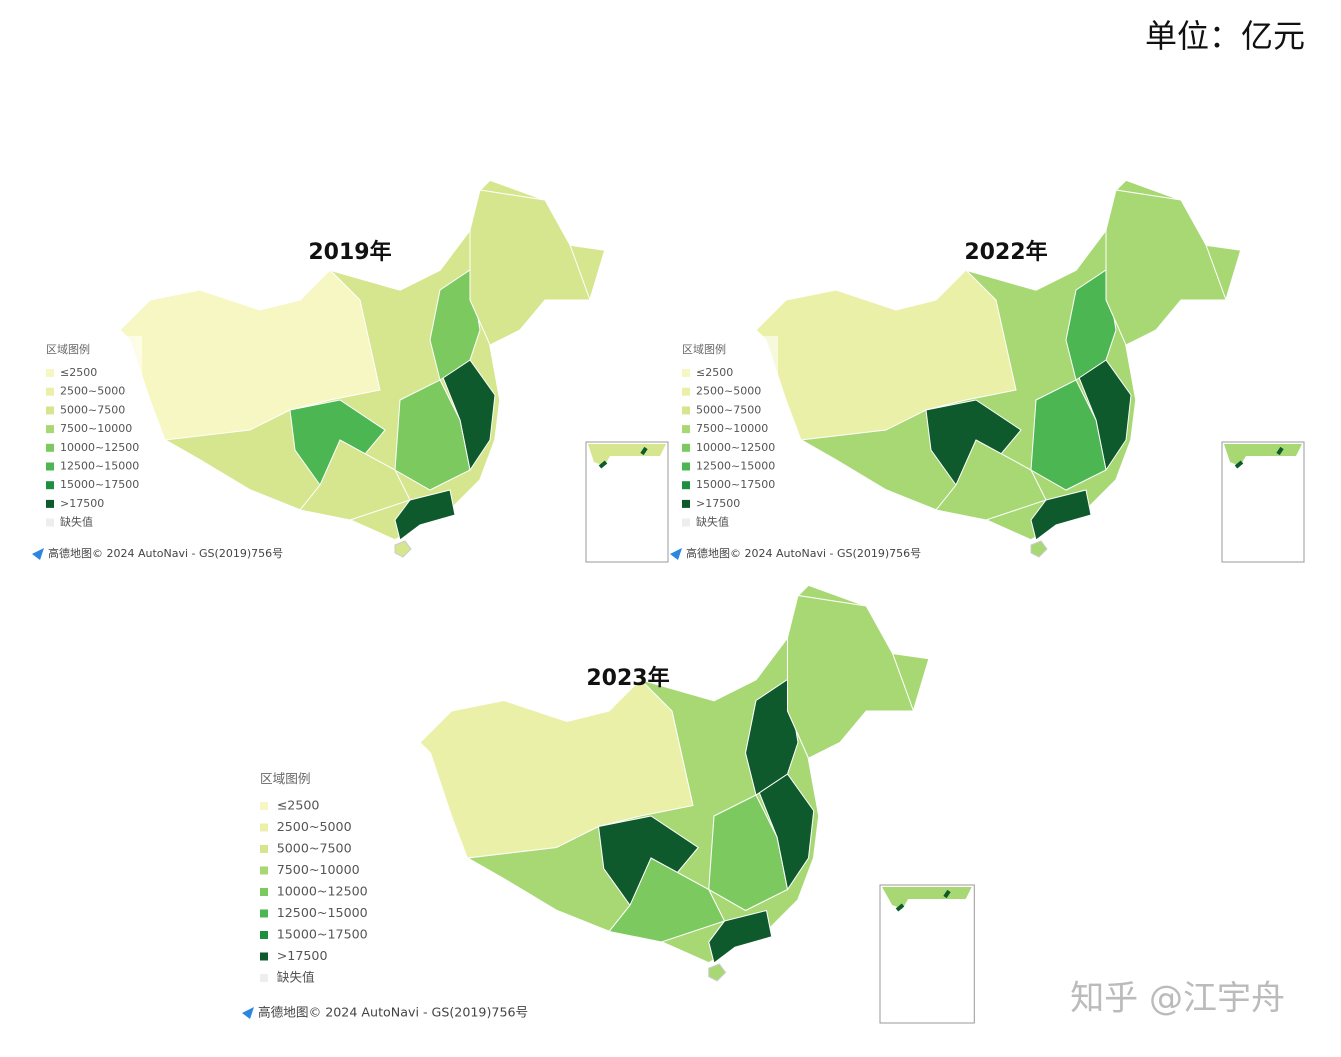 Image resolution: width=1341 pixels, height=1057 pixels. What do you see at coordinates (1177, 999) in the screenshot?
I see `watermark: 知乎 @江宇舟` at bounding box center [1177, 999].